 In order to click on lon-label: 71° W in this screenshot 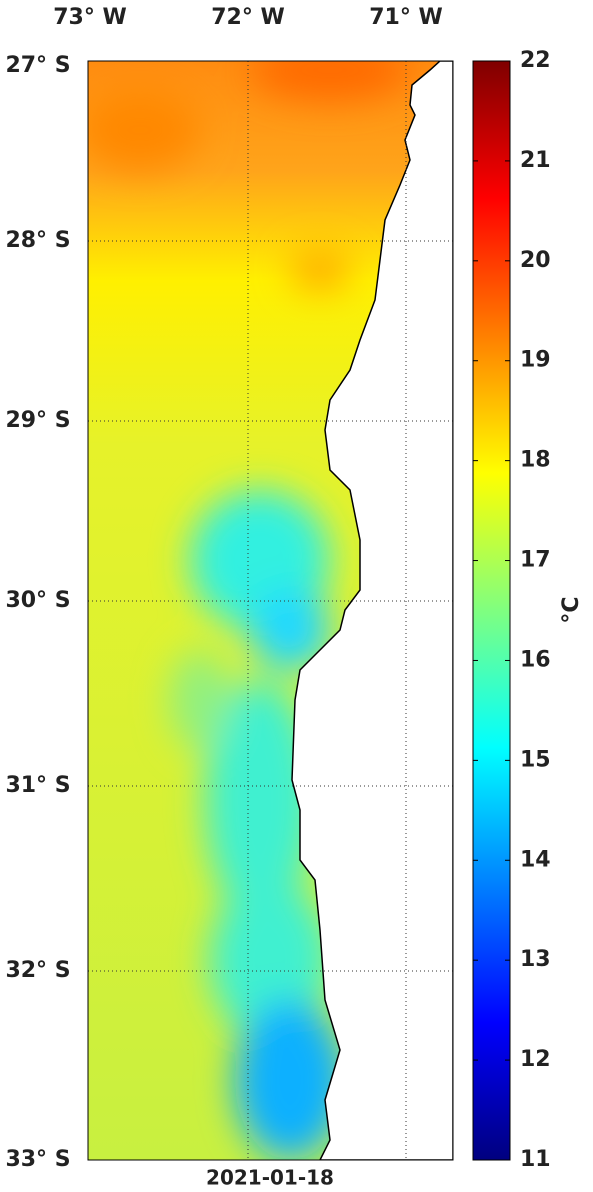, I will do `click(406, 17)`.